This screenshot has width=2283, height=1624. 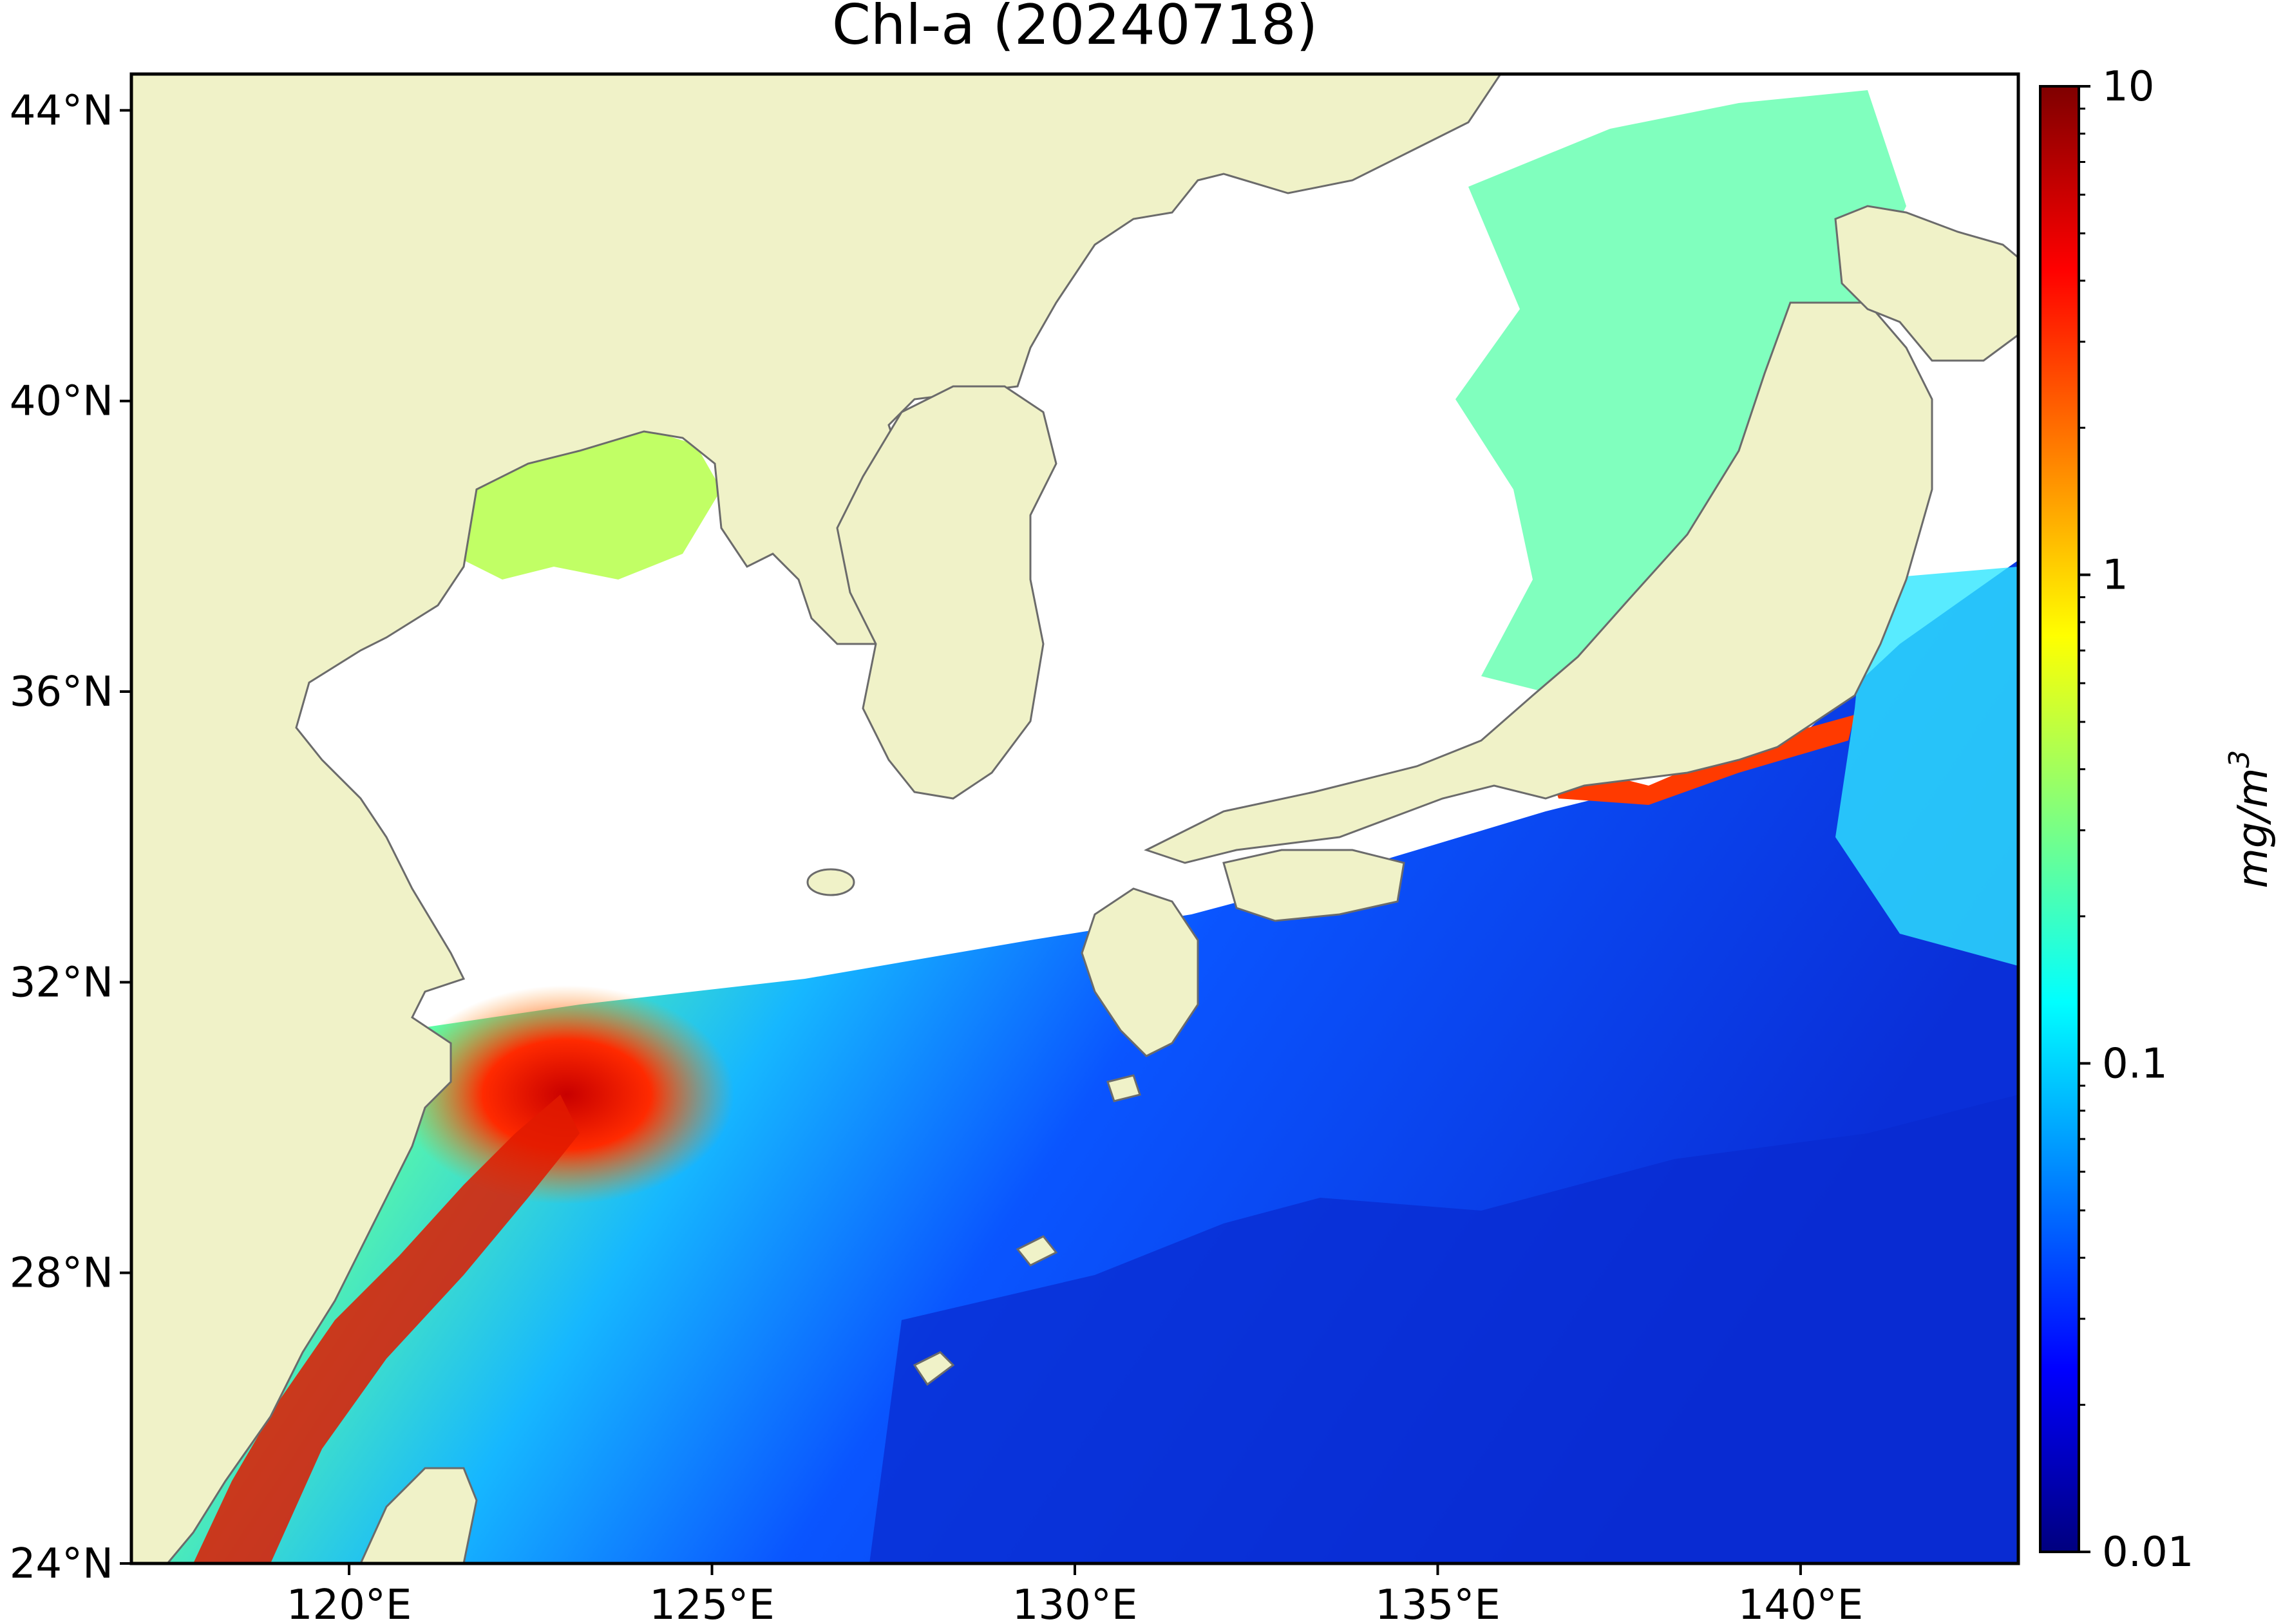 What do you see at coordinates (61, 111) in the screenshot?
I see `lat-tick-label: 44°N` at bounding box center [61, 111].